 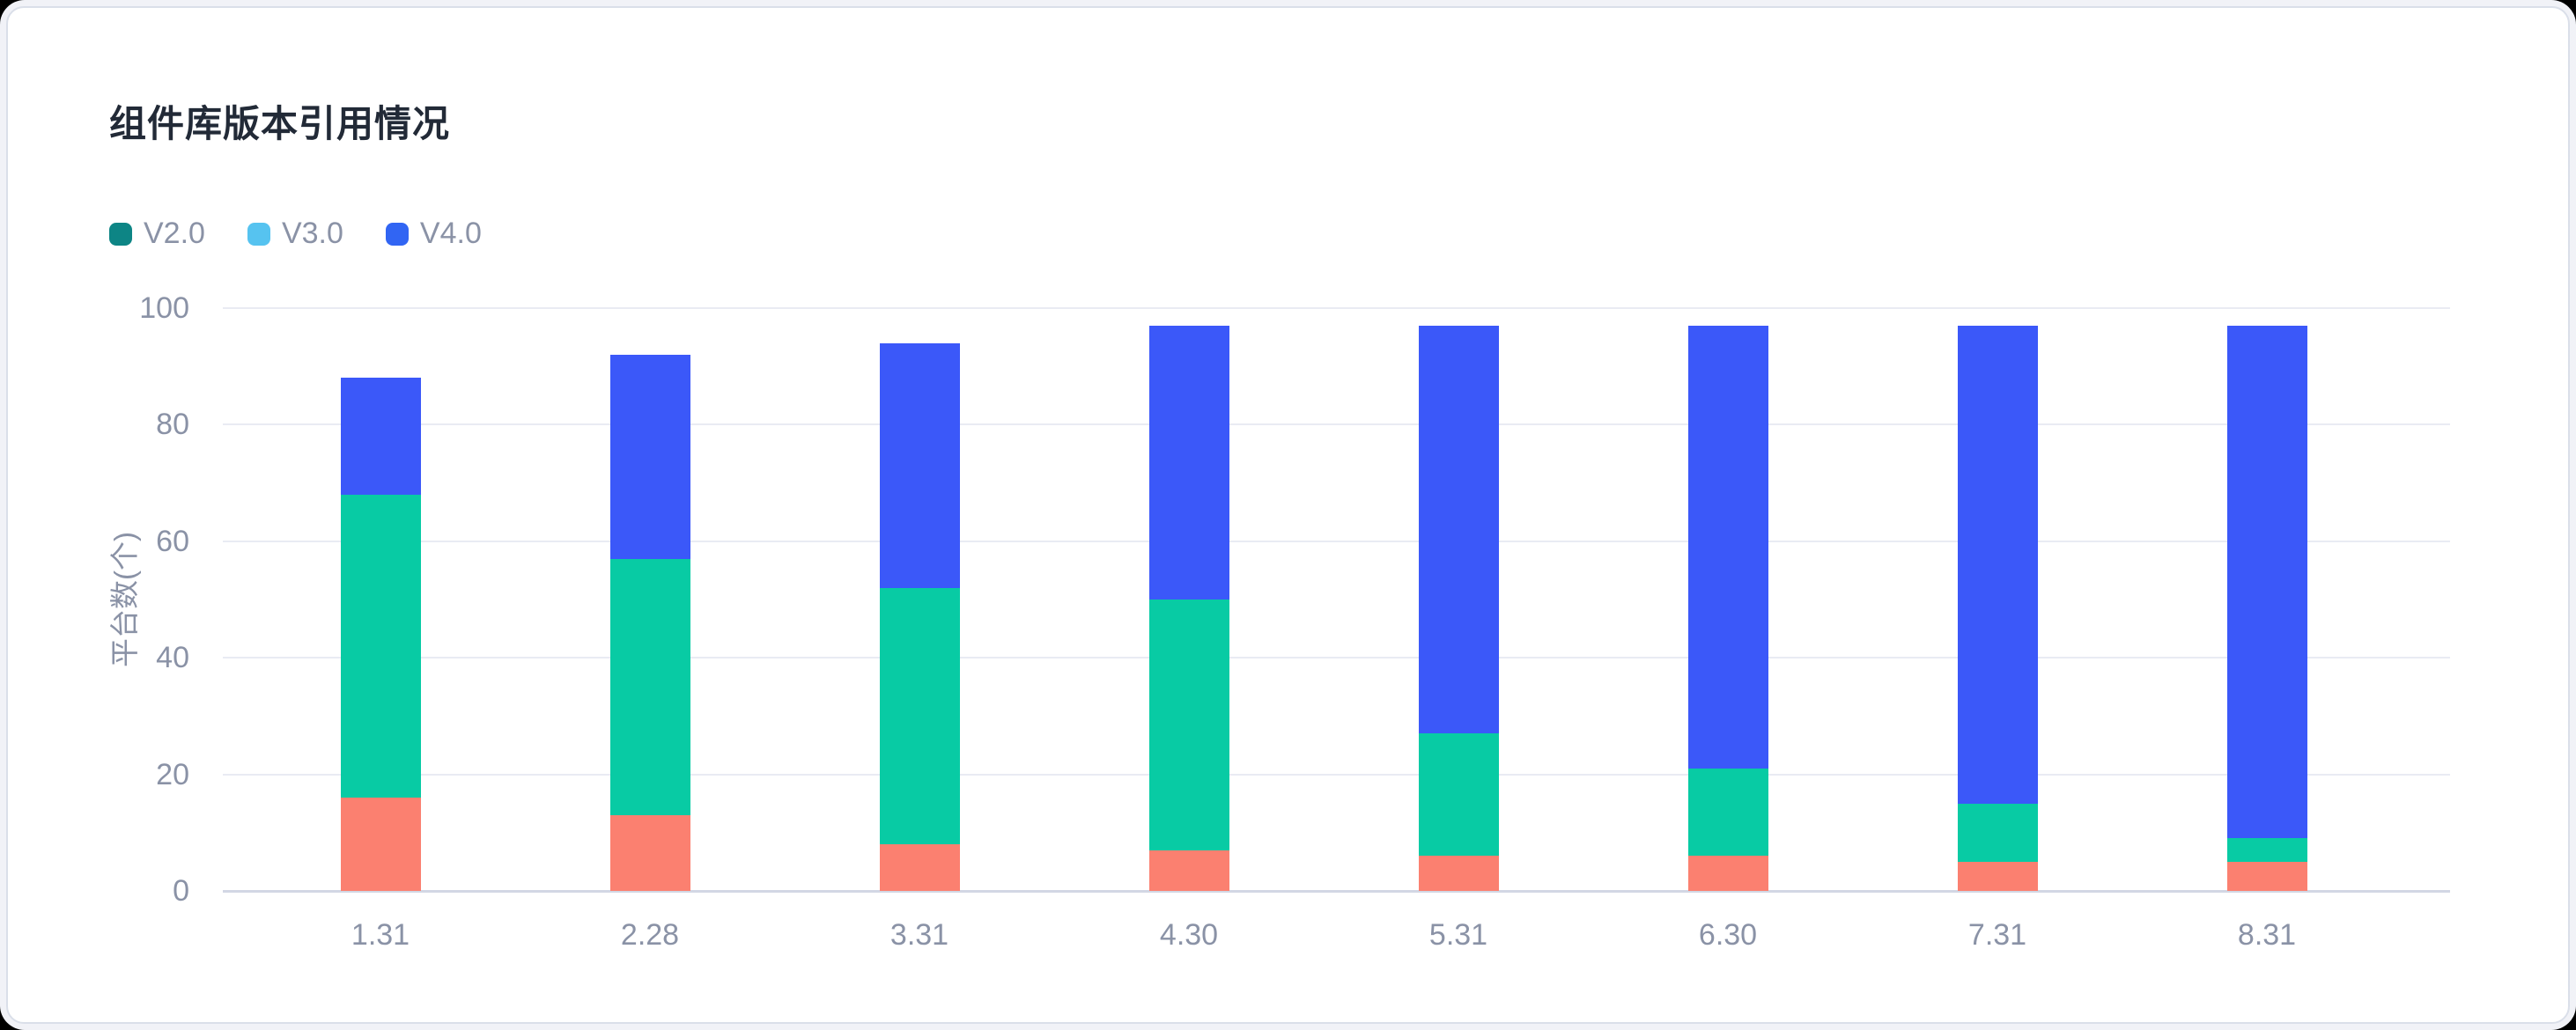 What do you see at coordinates (1336, 891) in the screenshot?
I see `x-axis-line` at bounding box center [1336, 891].